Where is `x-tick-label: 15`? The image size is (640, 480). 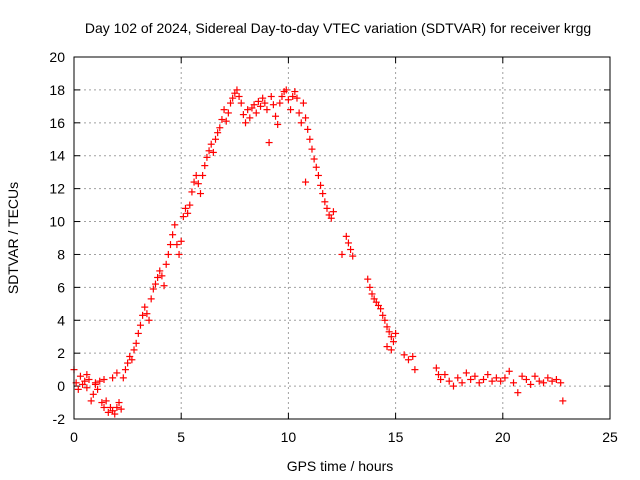
x-tick-label: 15 is located at coordinates (396, 437).